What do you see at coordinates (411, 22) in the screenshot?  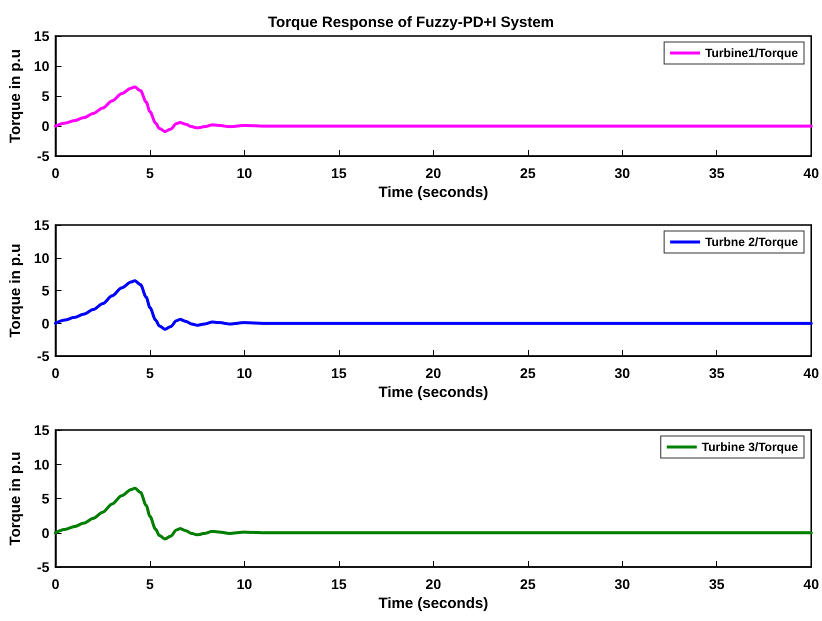 I see `chart-title: Torque Response of Fuzzy-PD+I System` at bounding box center [411, 22].